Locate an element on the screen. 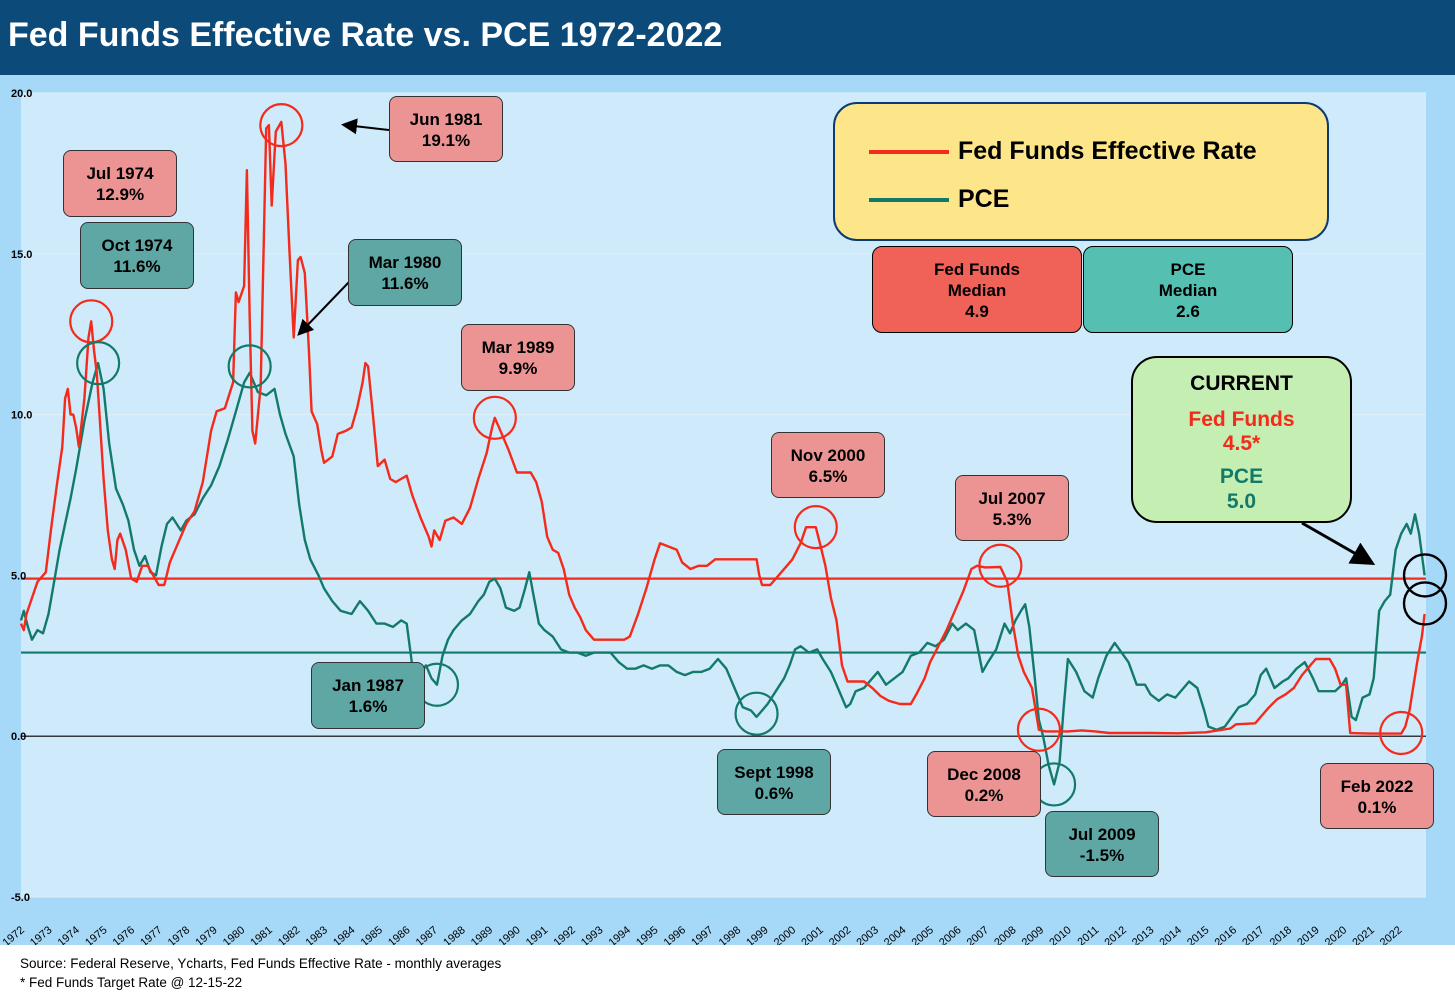  x-tick-label: 1977 is located at coordinates (151, 934).